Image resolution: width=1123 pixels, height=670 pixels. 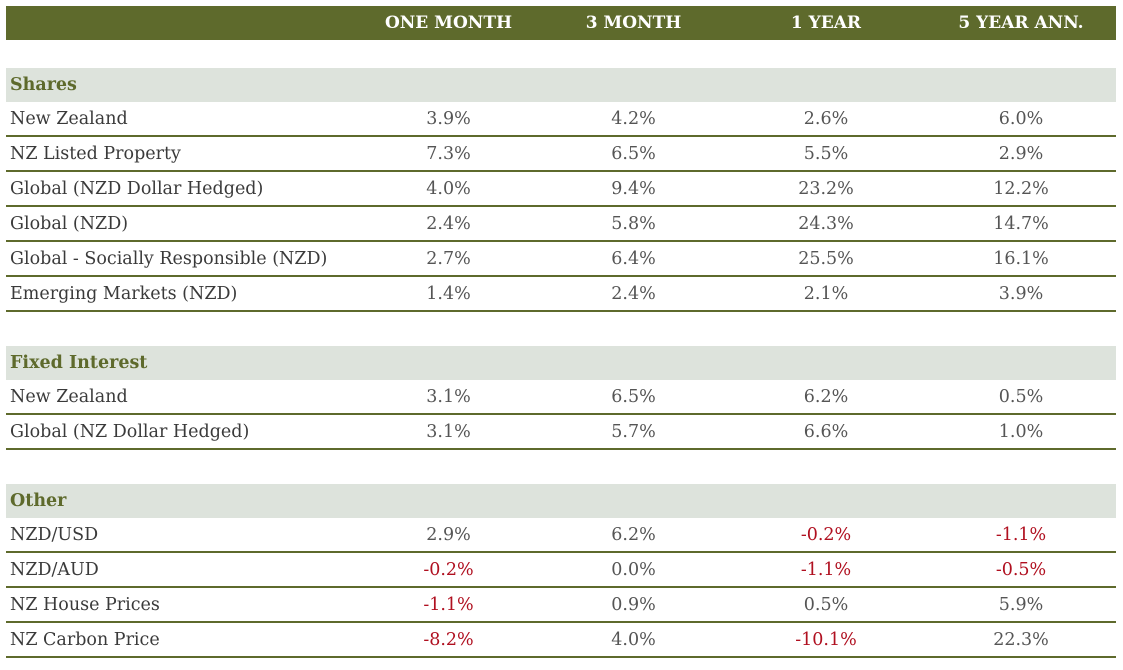 I want to click on value-cell: 2.6%, so click(x=826, y=118).